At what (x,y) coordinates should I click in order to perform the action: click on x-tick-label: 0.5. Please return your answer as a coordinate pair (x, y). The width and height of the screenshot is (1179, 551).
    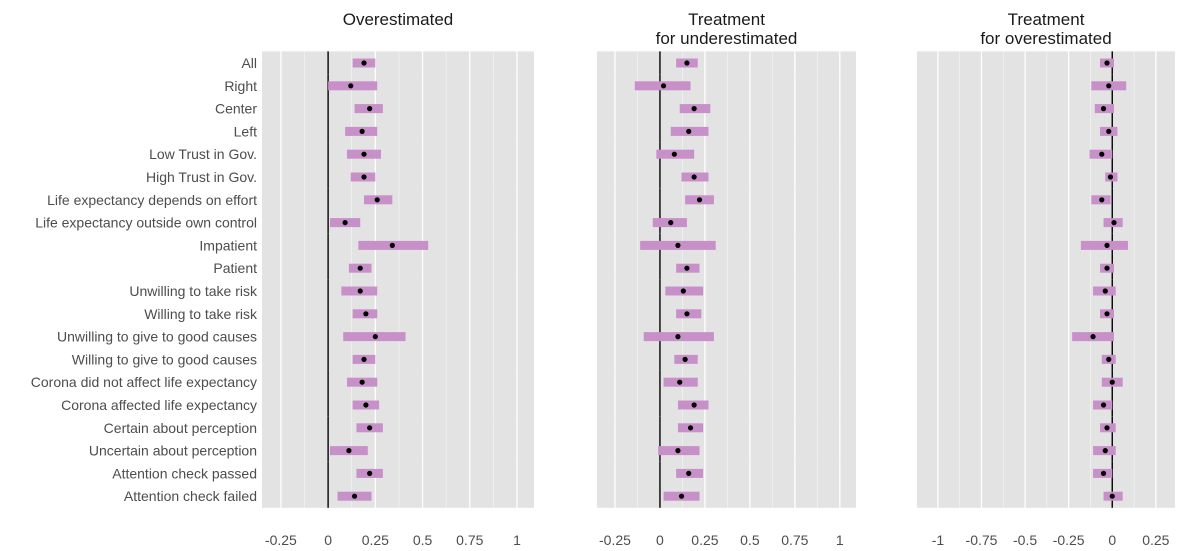
    Looking at the image, I should click on (750, 540).